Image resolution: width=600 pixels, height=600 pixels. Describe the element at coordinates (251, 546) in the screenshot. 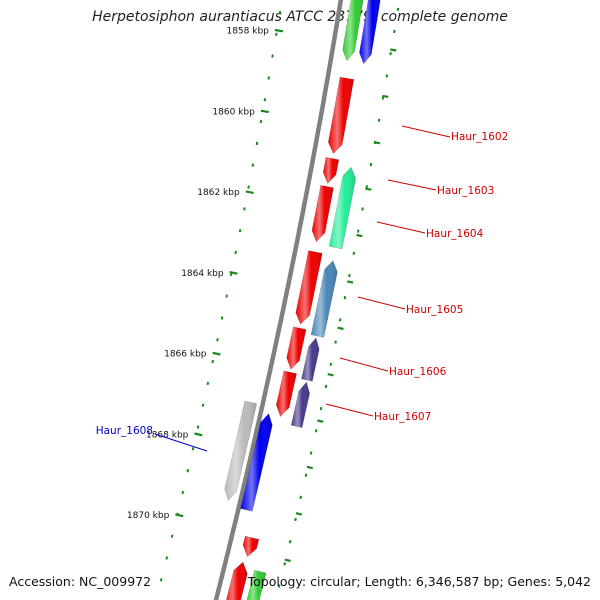

I see `gene-red-bottom` at that location.